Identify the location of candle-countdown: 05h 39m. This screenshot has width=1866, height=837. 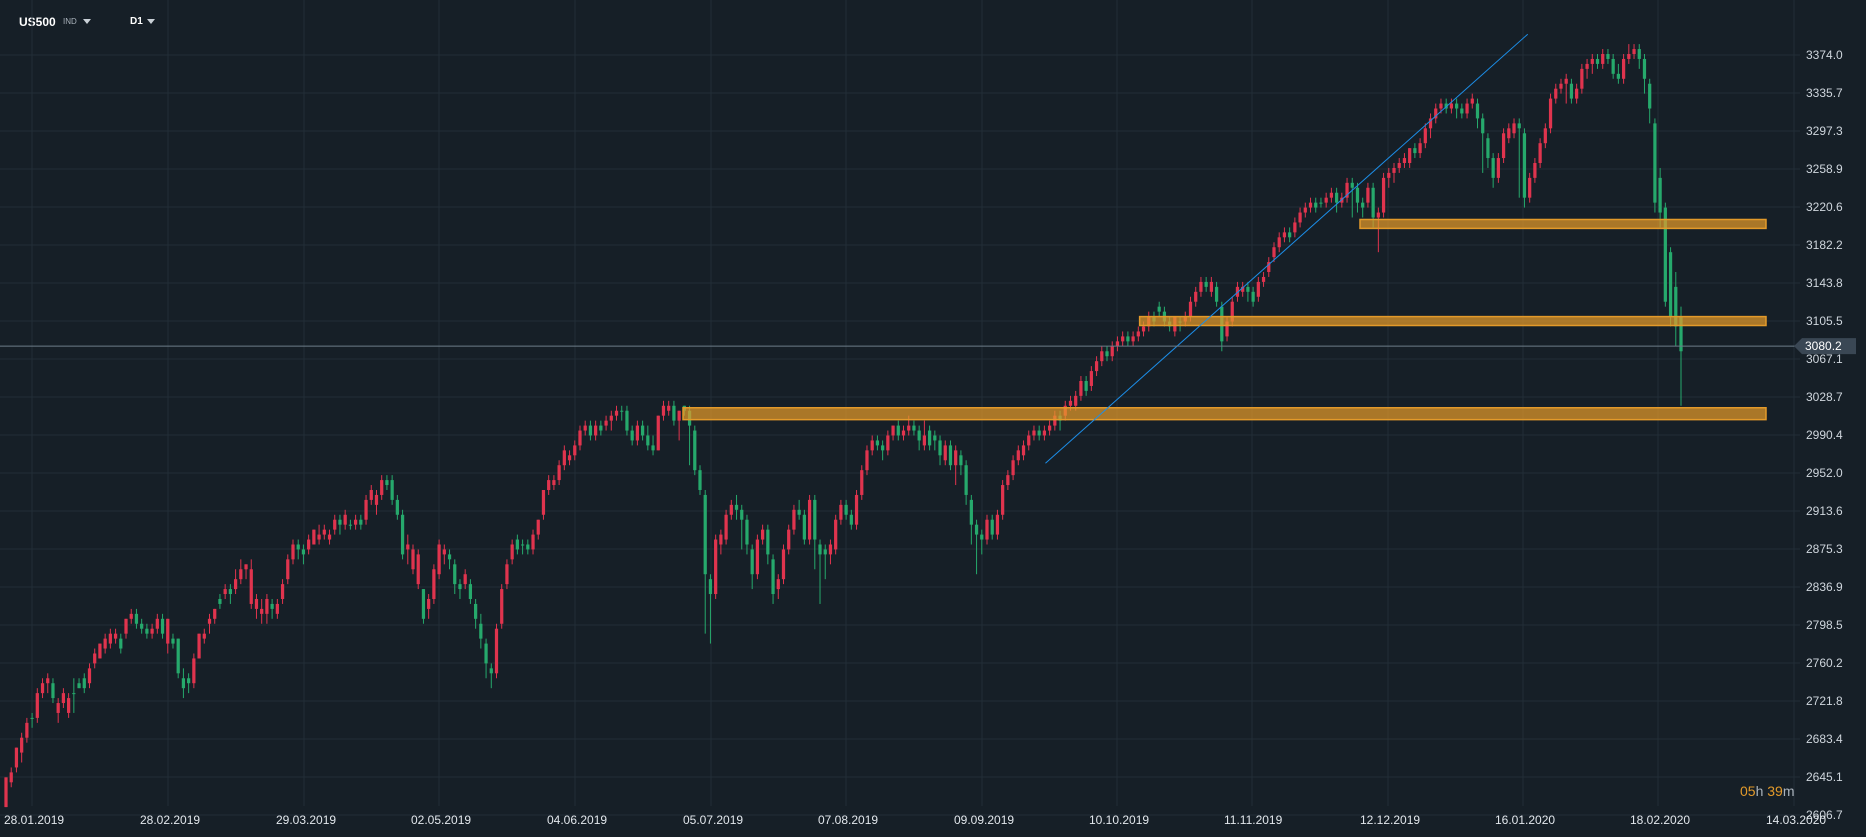
(1767, 791).